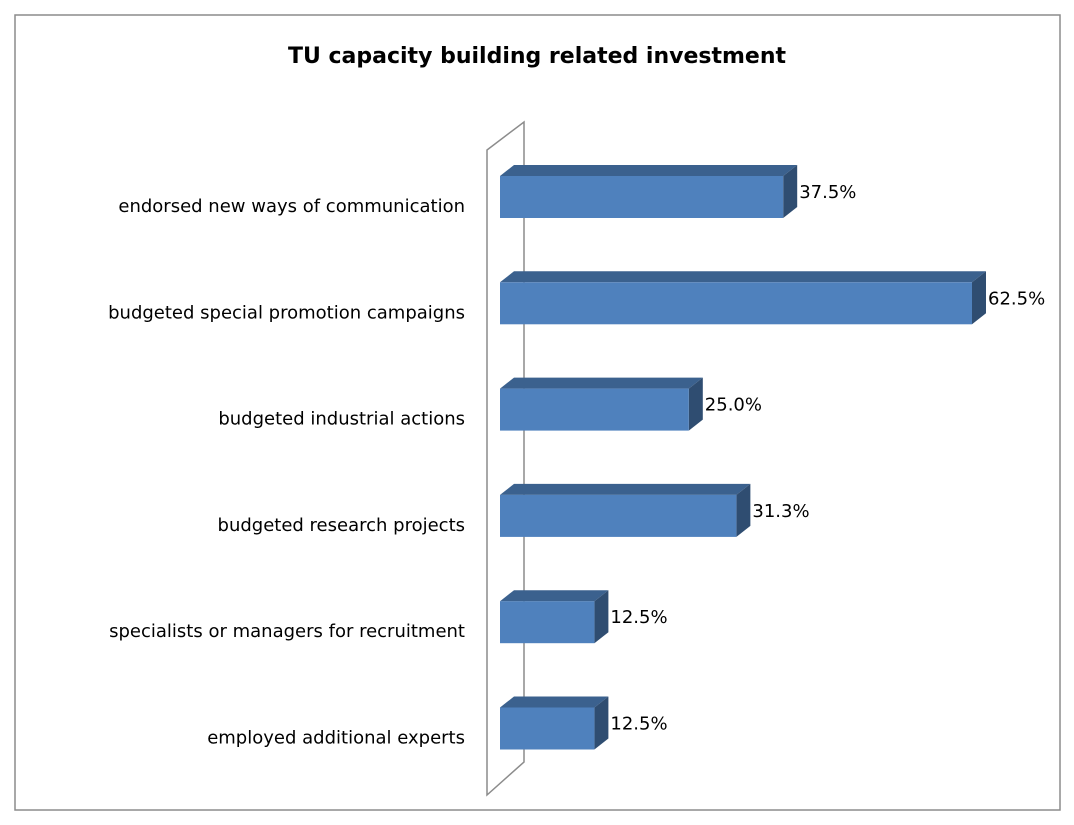 This screenshot has height=825, width=1074. I want to click on axis-wall, so click(505, 458).